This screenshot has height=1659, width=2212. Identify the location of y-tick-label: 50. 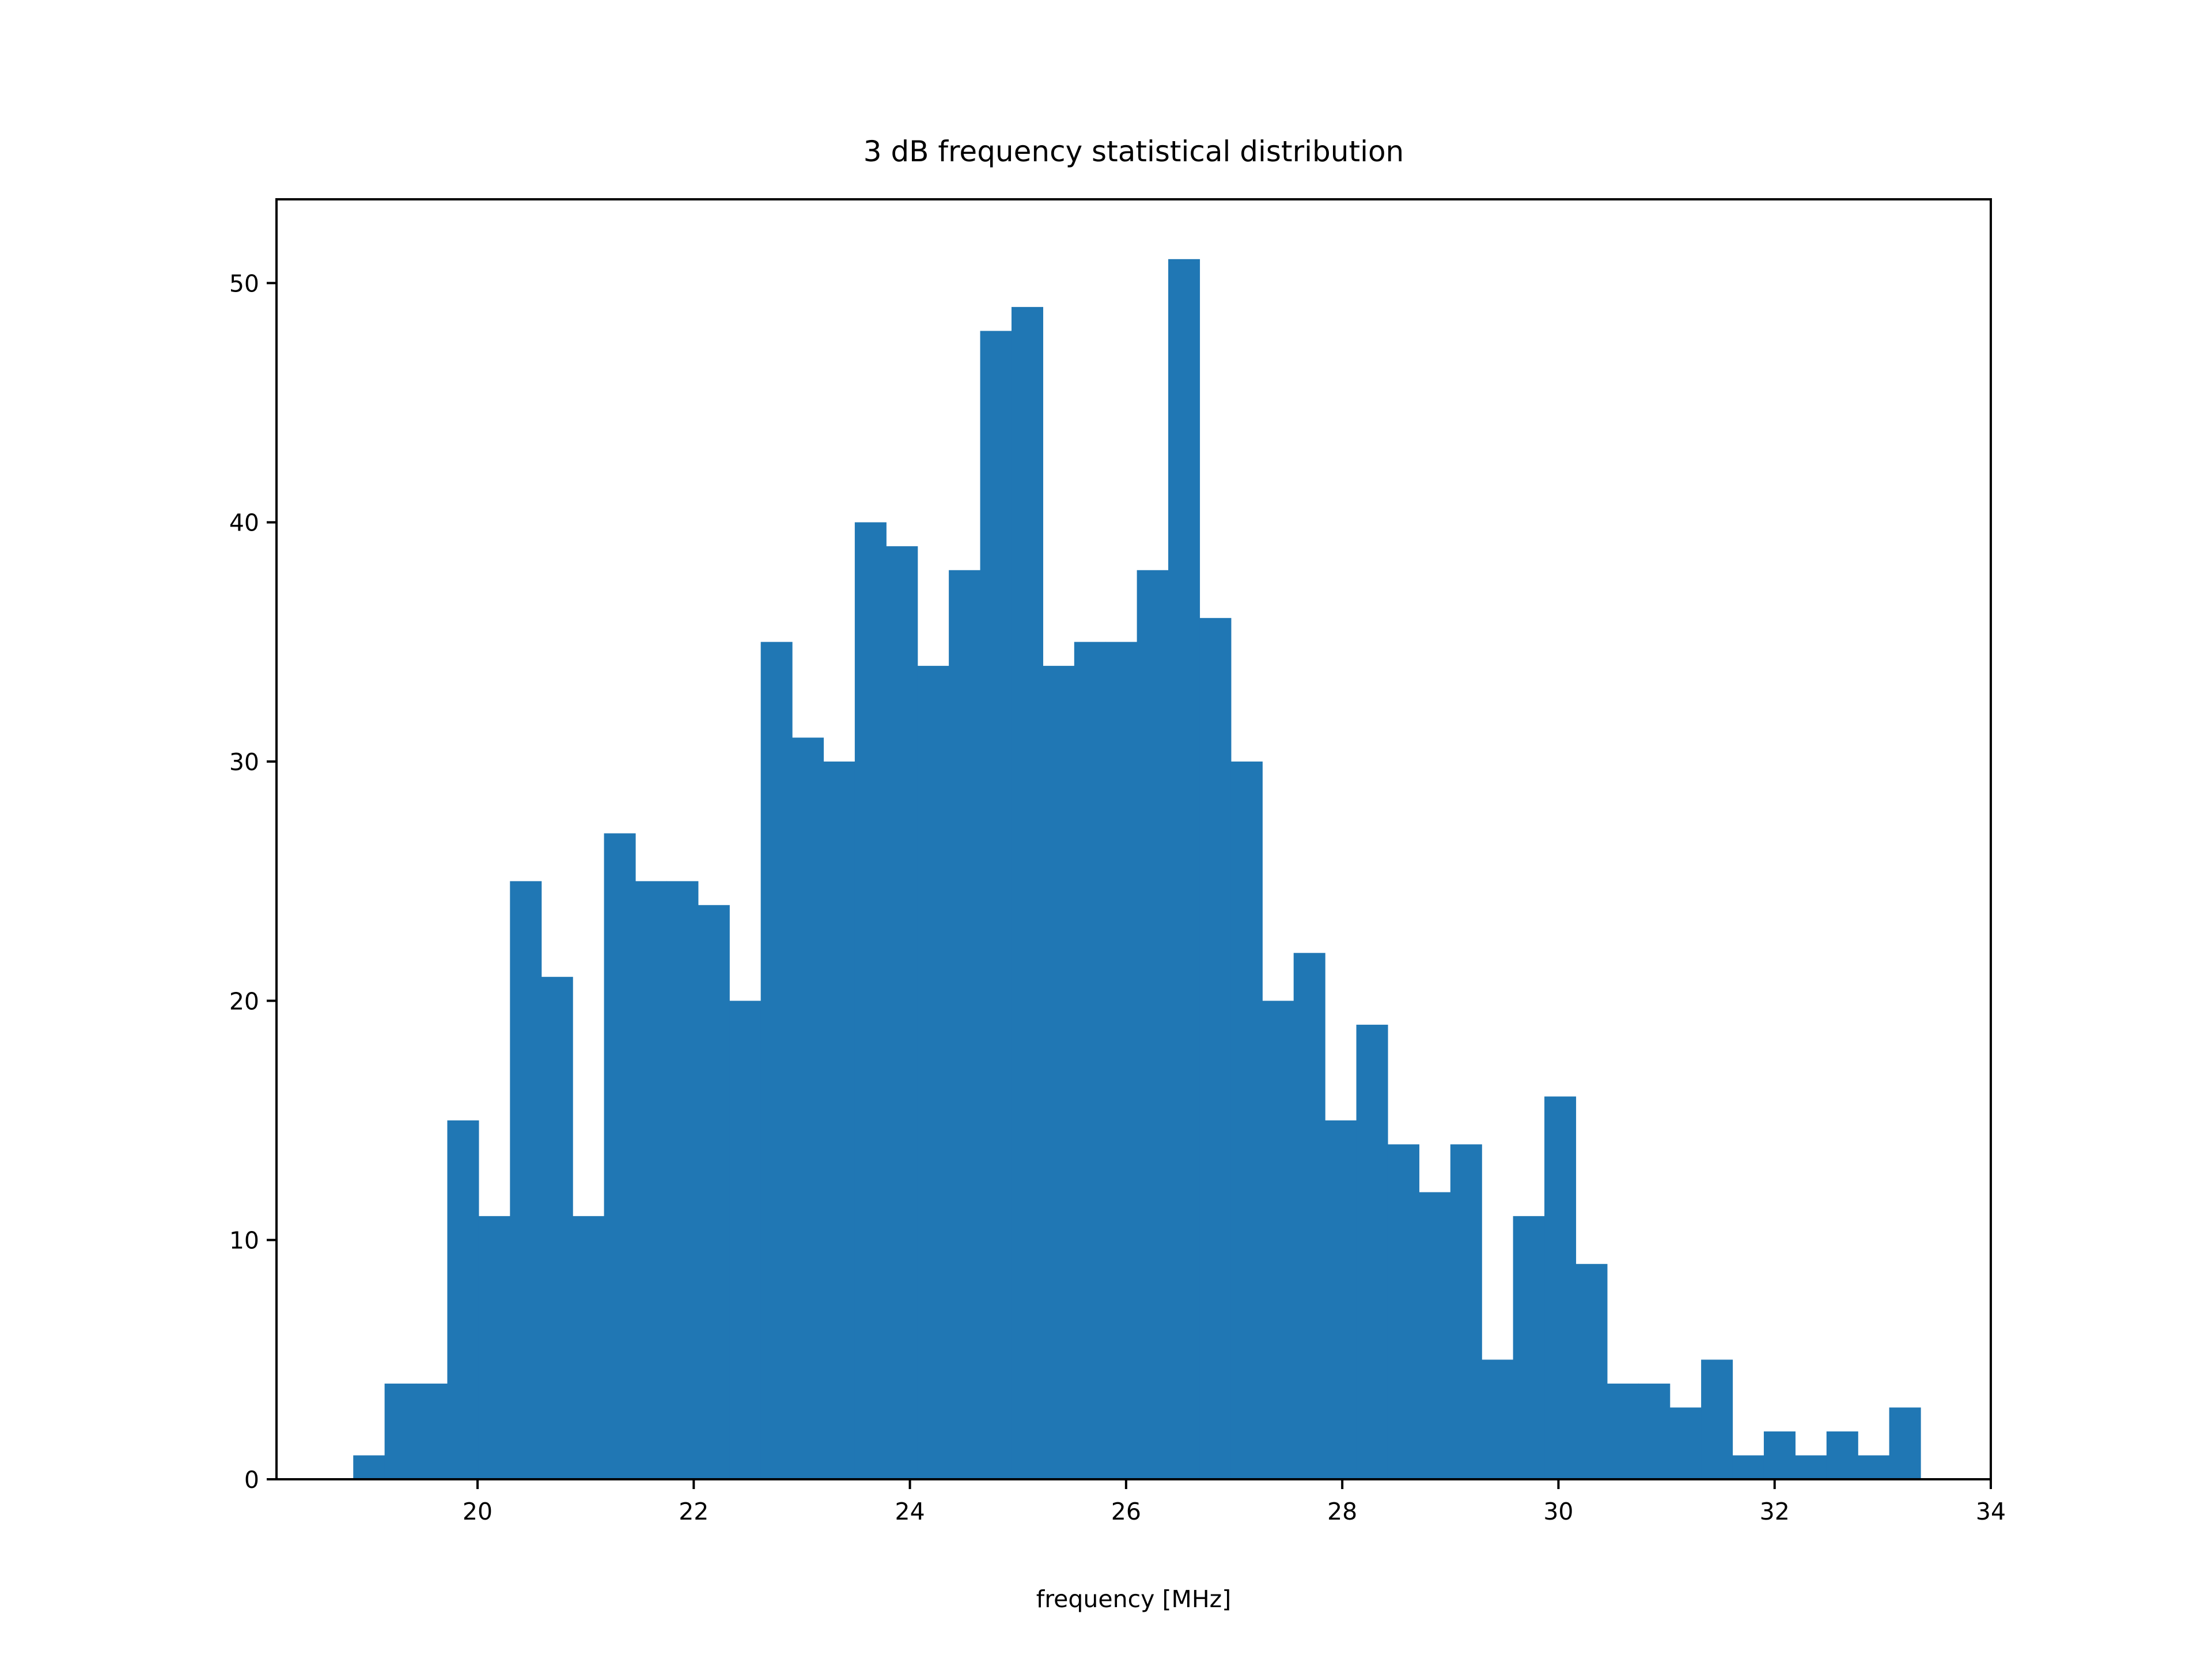
(244, 283).